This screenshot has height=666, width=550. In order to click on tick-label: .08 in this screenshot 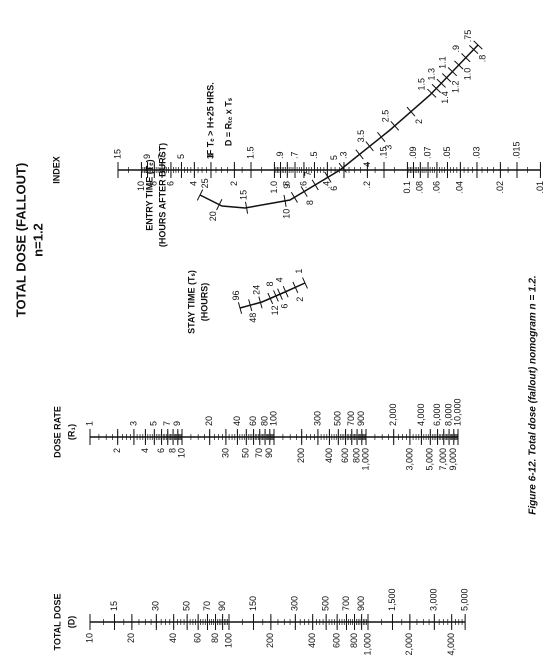, I will do `click(420, 187)`.